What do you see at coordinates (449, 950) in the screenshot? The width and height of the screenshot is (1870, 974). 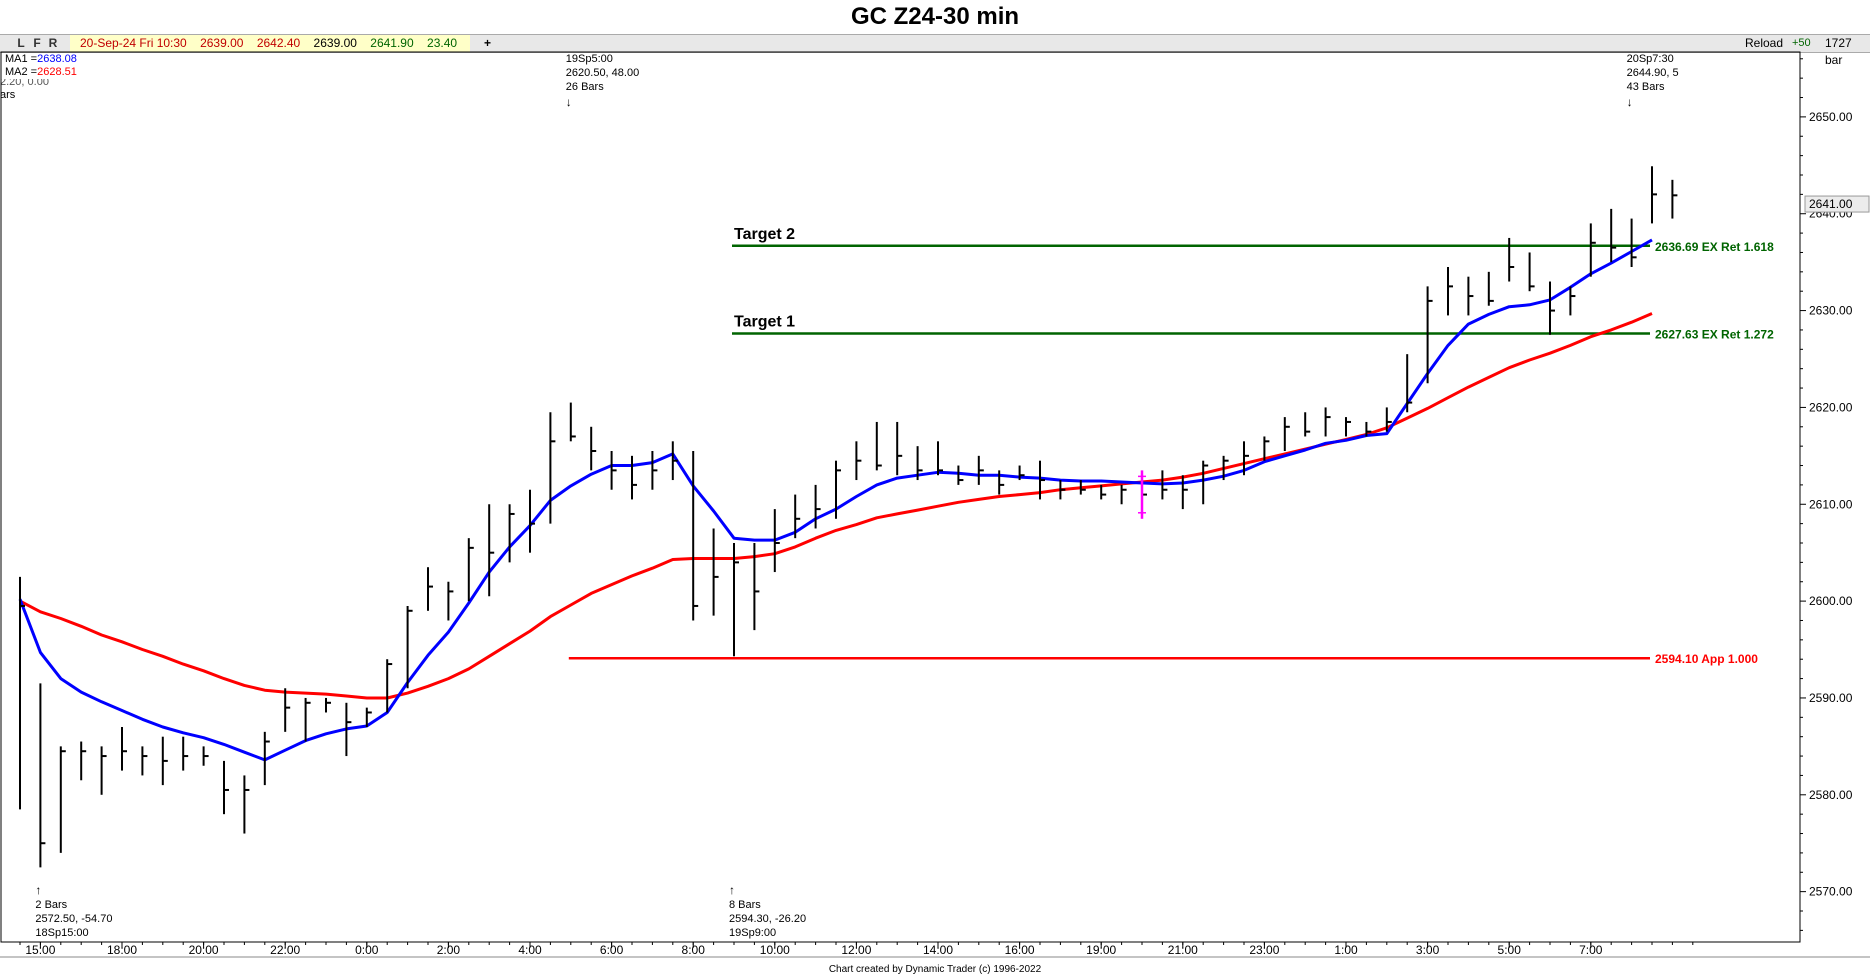 I see `x-tick-label: 2:00` at bounding box center [449, 950].